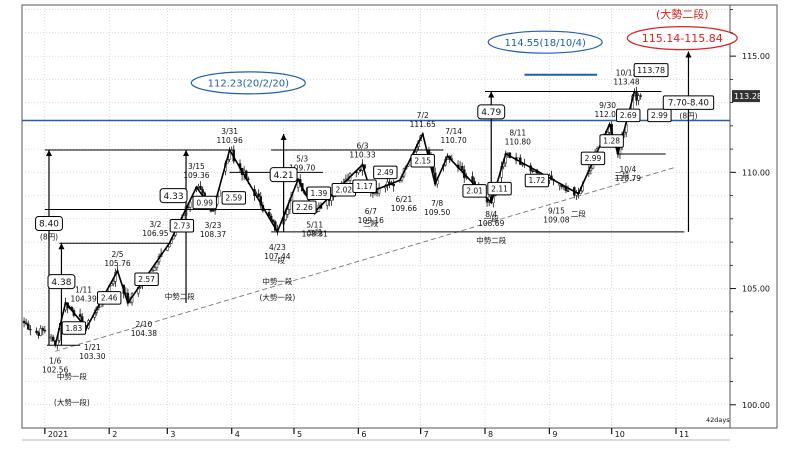  Describe the element at coordinates (174, 197) in the screenshot. I see `move-box: 4.33` at that location.